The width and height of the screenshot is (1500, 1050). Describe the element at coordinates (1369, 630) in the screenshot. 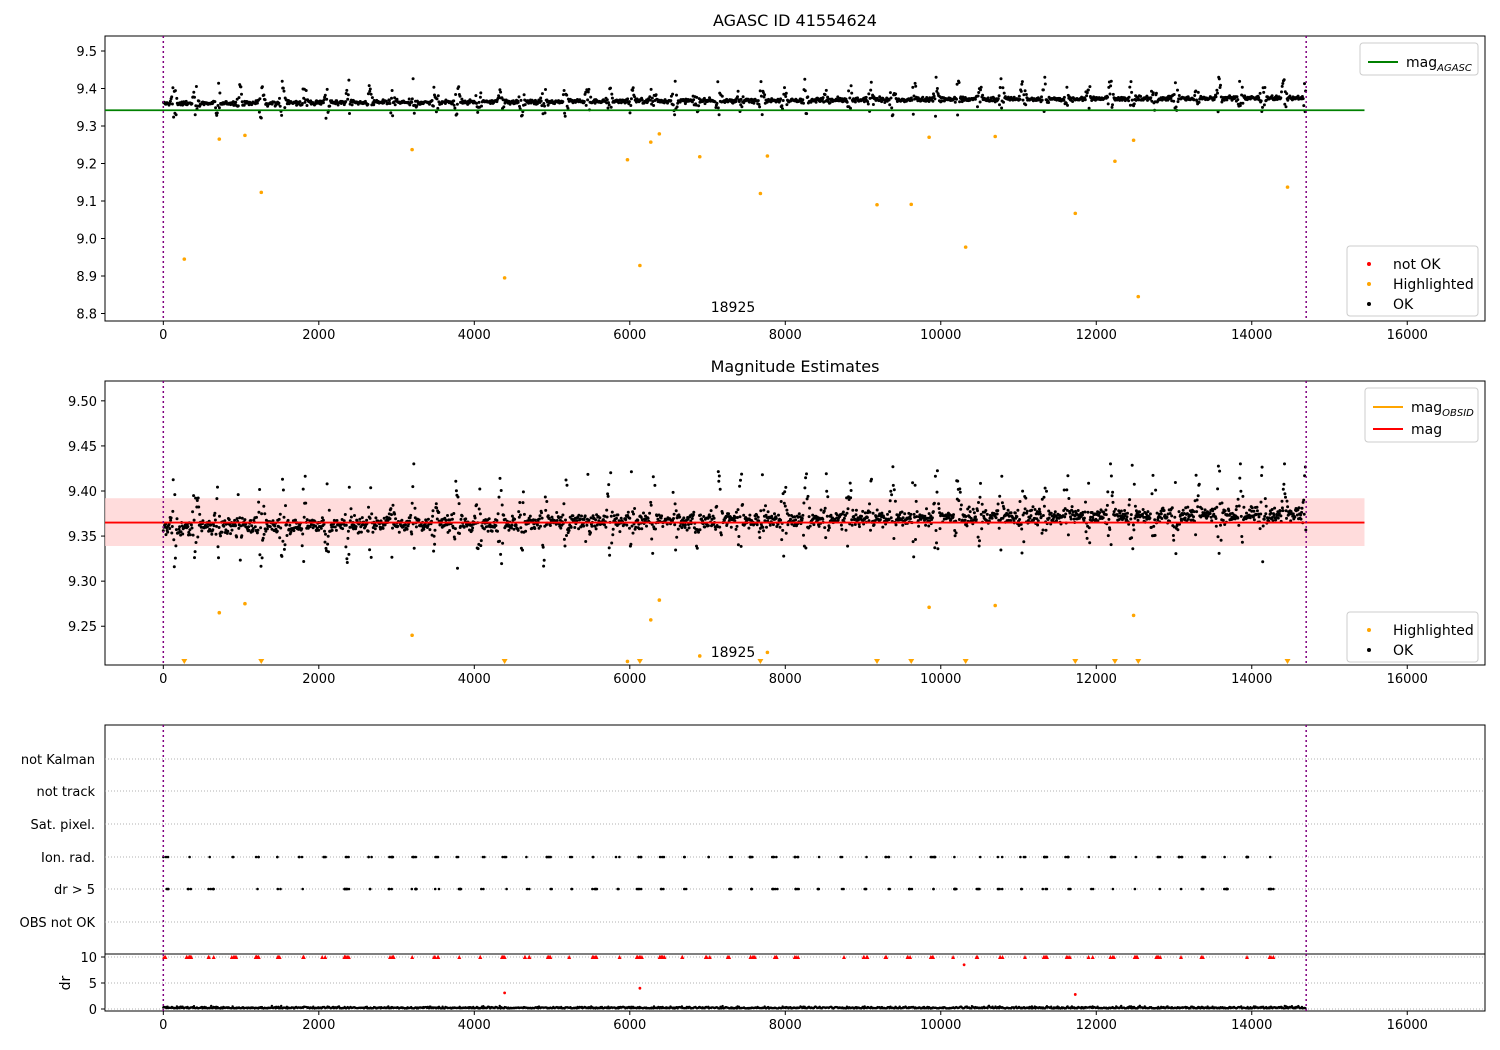

I see `legend-dot-swatch` at that location.